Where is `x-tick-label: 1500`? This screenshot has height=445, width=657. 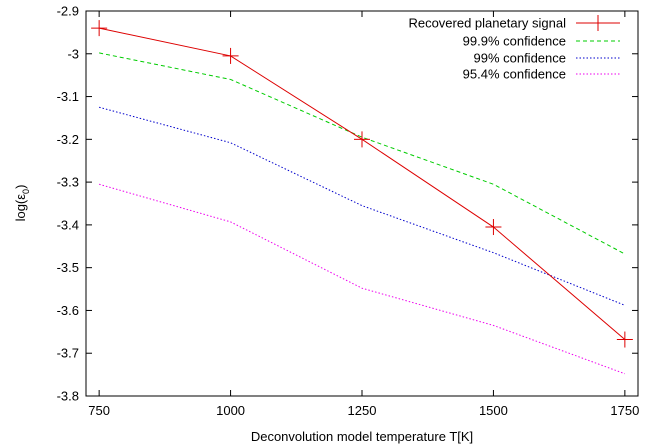
x-tick-label: 1500 is located at coordinates (493, 410).